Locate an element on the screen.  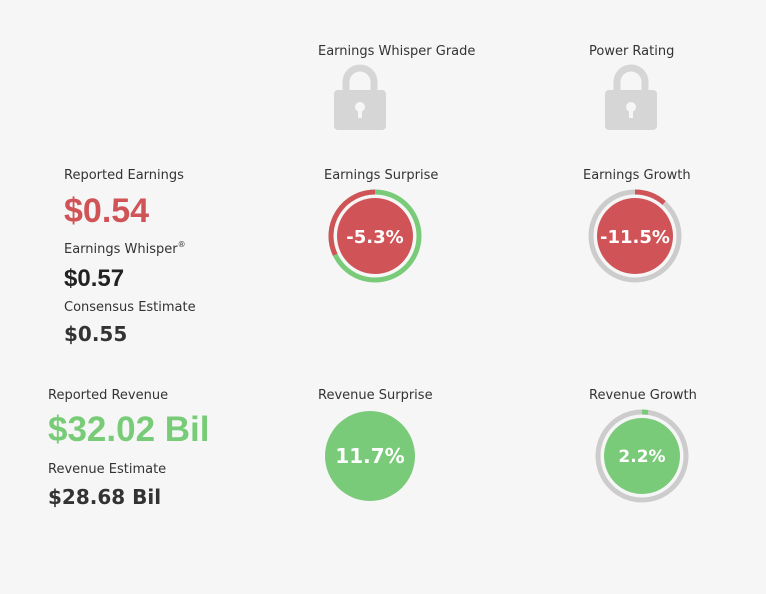
earnings-whisper-label: Earnings Whisper® is located at coordinates (125, 248).